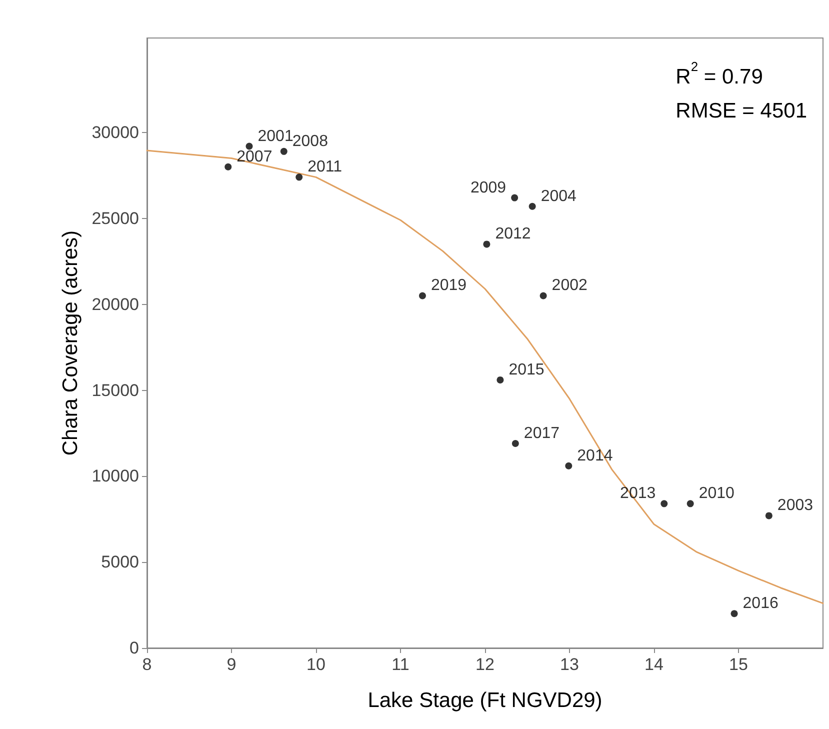  I want to click on annotation: 2003, so click(795, 505).